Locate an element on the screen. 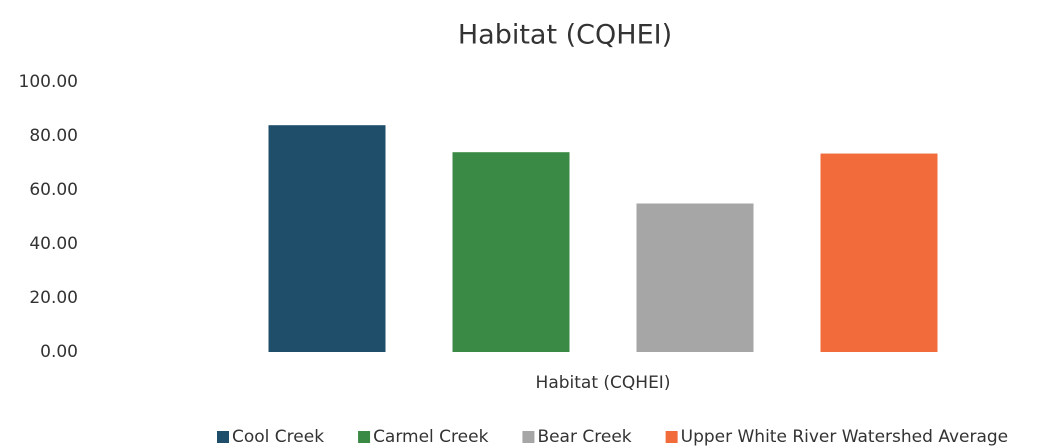  y-tick-label: 20.00 is located at coordinates (53, 298).